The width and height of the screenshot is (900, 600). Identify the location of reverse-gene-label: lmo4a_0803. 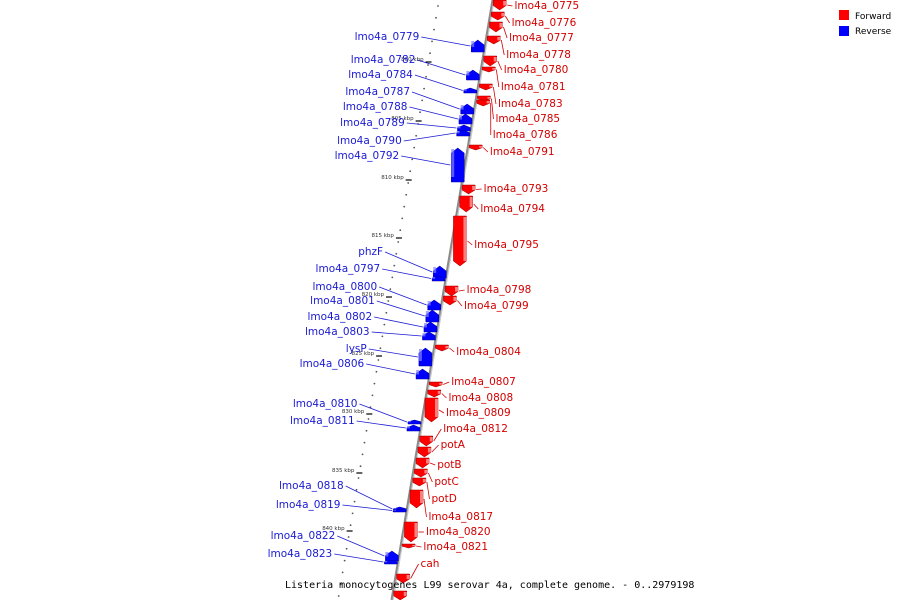
(337, 332).